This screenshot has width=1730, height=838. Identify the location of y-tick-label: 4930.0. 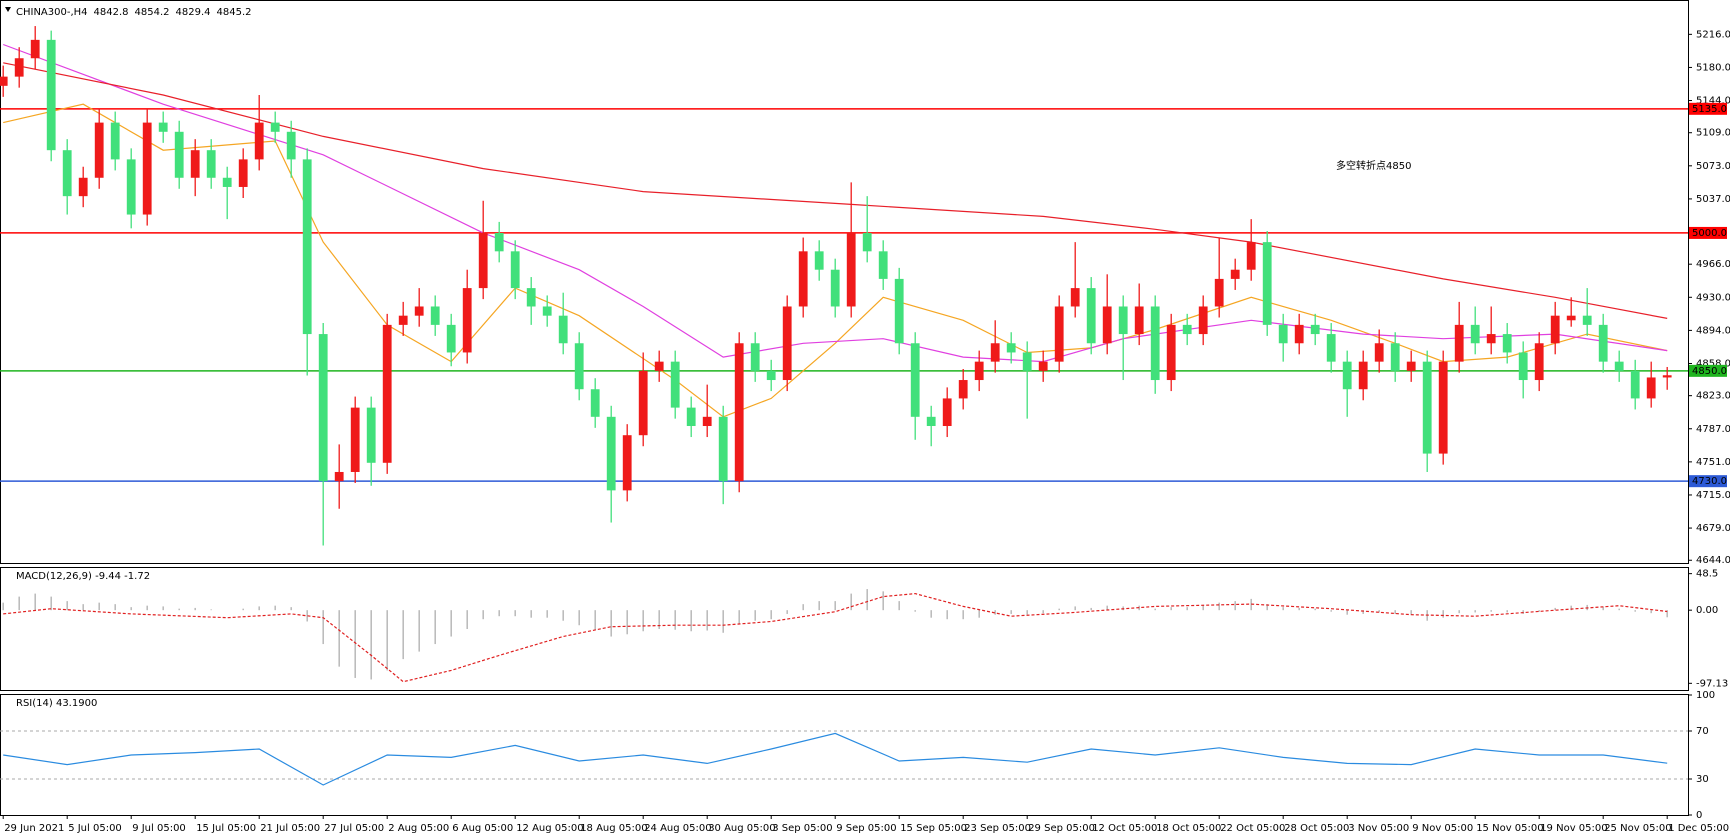
(1713, 297).